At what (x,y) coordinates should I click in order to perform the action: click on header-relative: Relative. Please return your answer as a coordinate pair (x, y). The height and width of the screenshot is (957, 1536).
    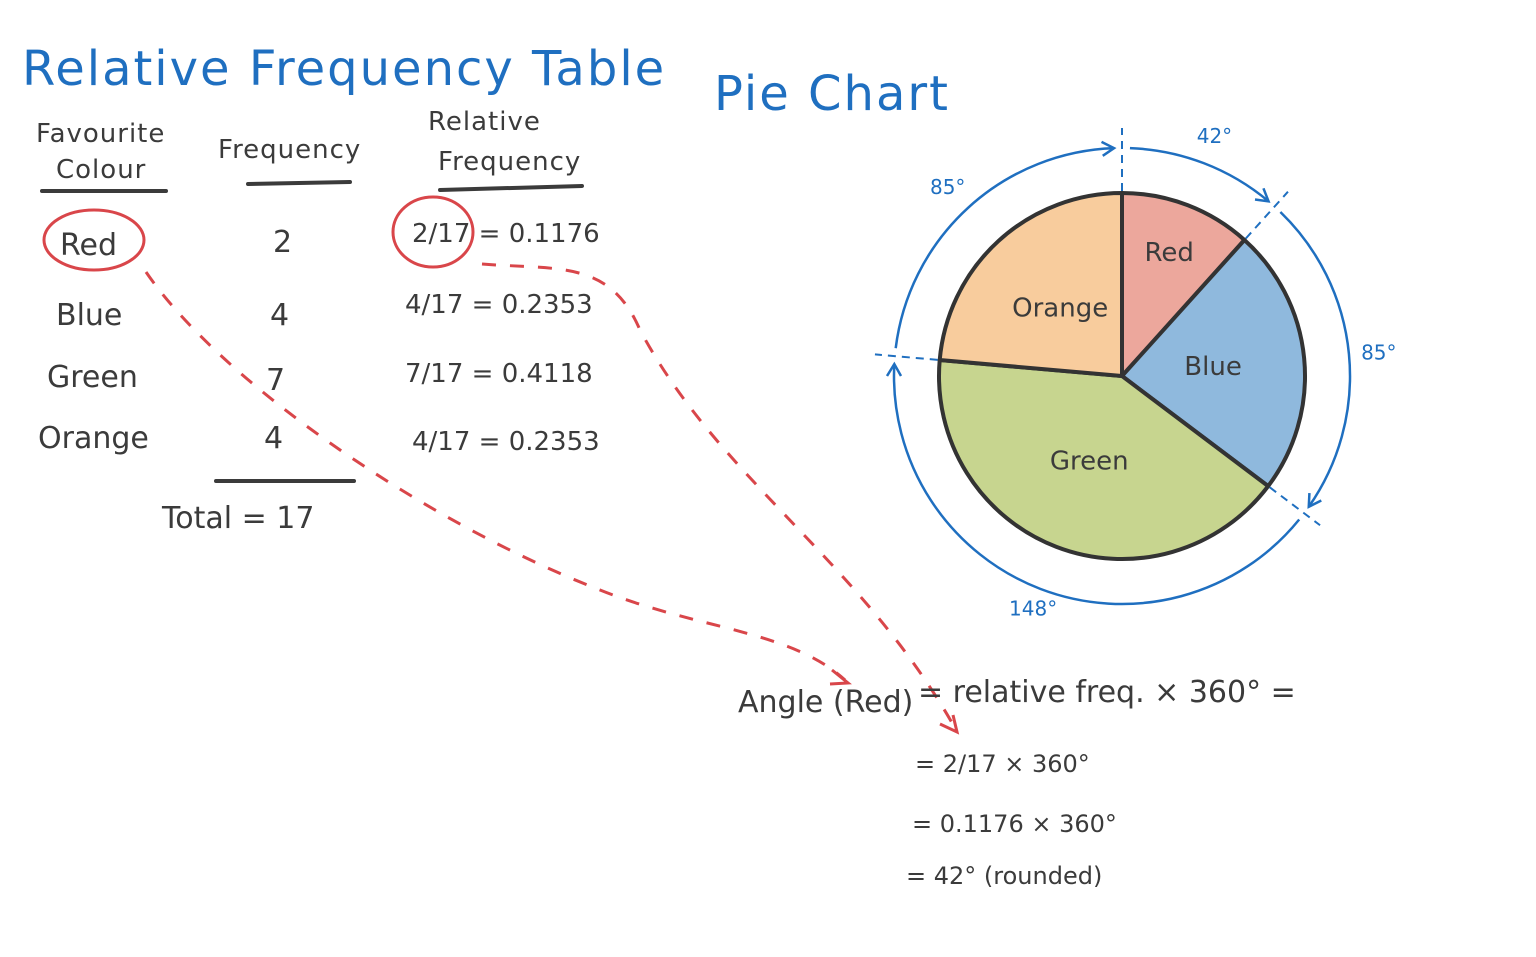
    Looking at the image, I should click on (484, 122).